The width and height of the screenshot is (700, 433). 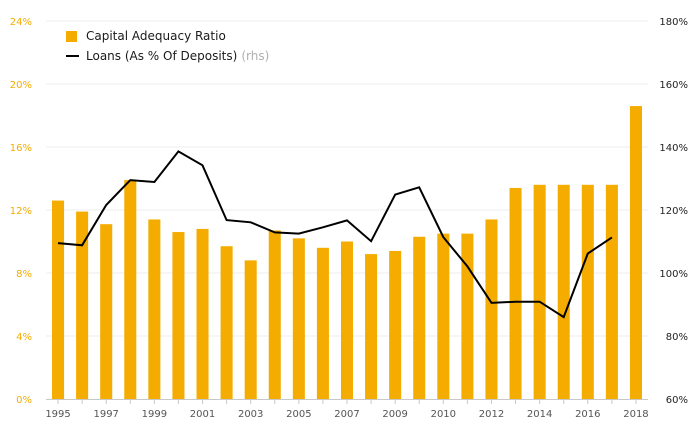 I want to click on bar-1997, so click(x=106, y=311).